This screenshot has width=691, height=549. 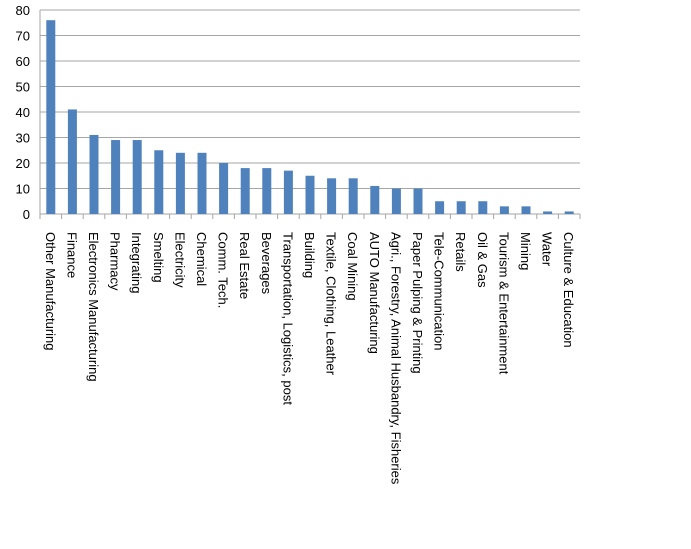 I want to click on x-tick-label: Pharmacy, so click(x=115, y=261).